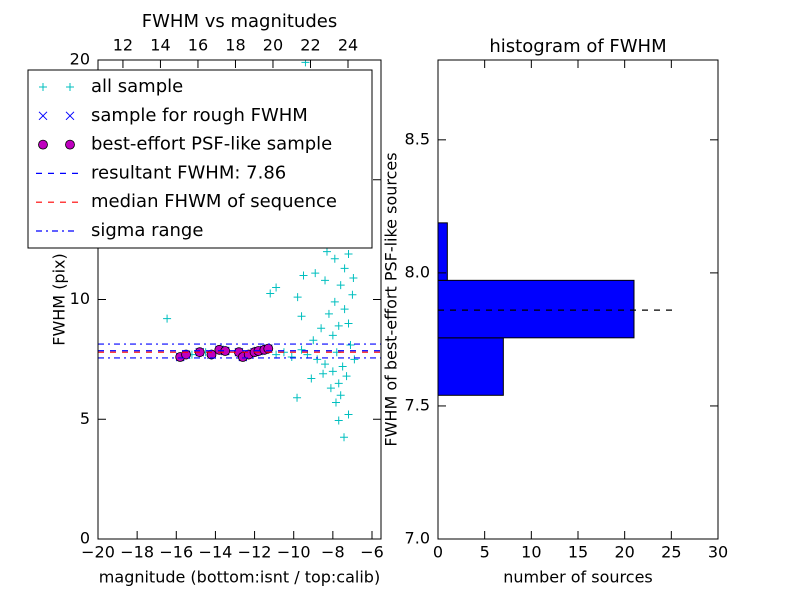  I want to click on x-tick-label: −14, so click(216, 552).